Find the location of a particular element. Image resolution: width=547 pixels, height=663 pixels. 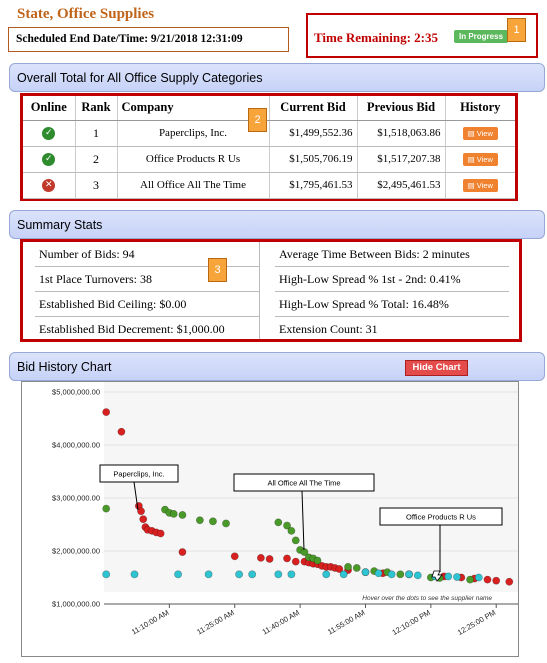

time-remaining-panel: Time Remaining: 2:35 In Progress 1 is located at coordinates (422, 35).